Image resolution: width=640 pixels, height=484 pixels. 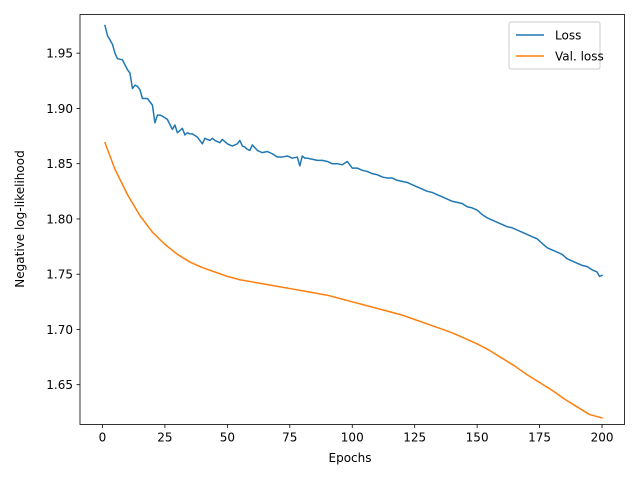 I want to click on legend: Loss Val. loss, so click(x=556, y=45).